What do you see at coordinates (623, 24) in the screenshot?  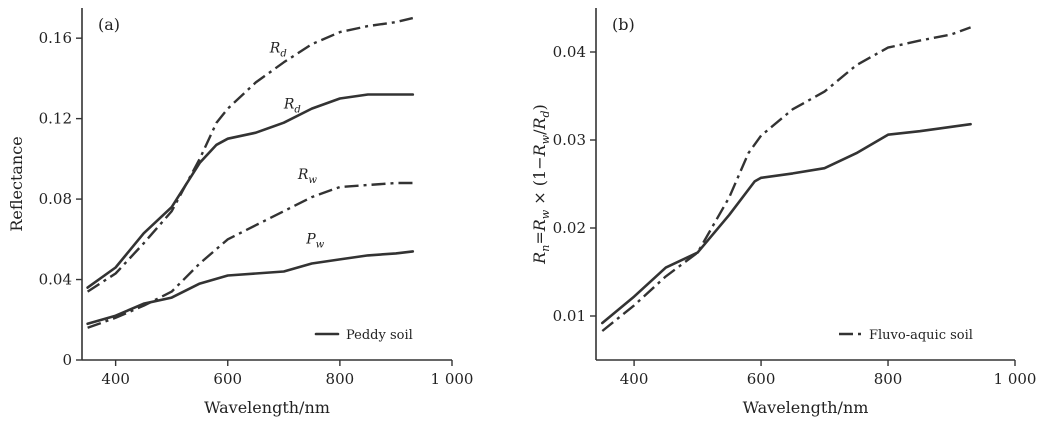 I see `panel-label: (b)` at bounding box center [623, 24].